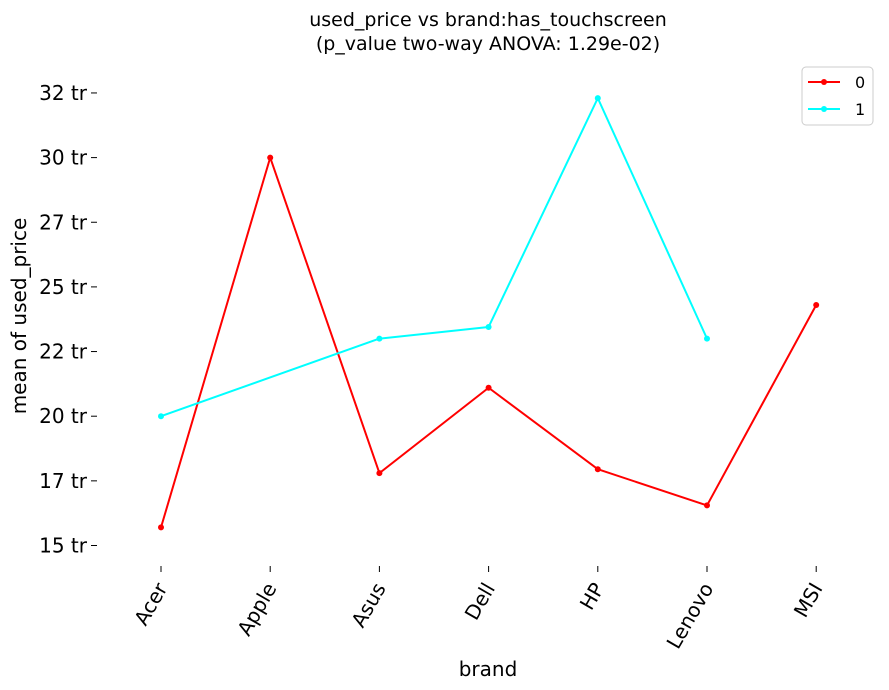 Image resolution: width=889 pixels, height=690 pixels. What do you see at coordinates (151, 604) in the screenshot?
I see `x-tick-label: Acer` at bounding box center [151, 604].